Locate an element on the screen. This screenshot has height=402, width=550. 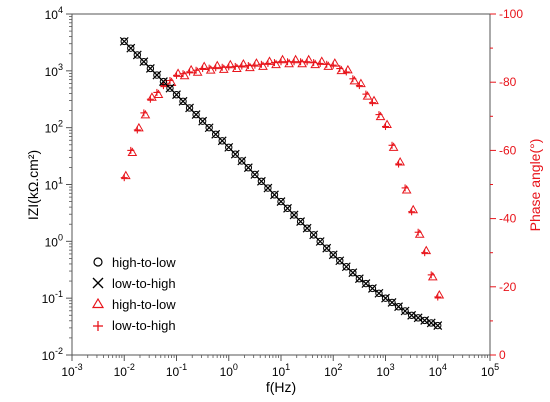
y-left-tick-label: 10⁻¹ is located at coordinates (52, 297).